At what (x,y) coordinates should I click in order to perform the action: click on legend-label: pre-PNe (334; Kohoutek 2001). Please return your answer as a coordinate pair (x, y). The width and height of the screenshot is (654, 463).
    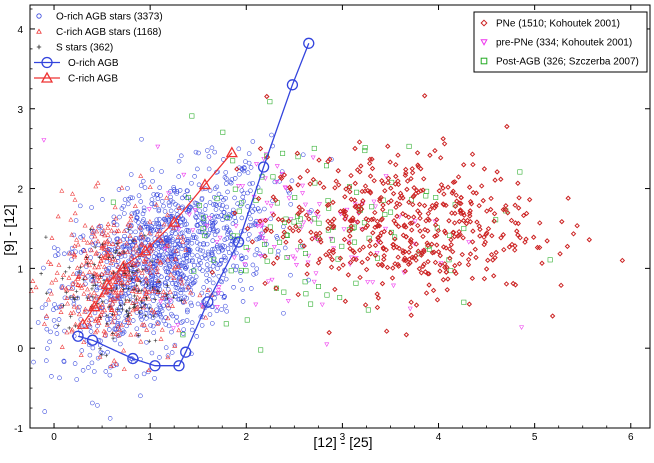
    Looking at the image, I should click on (564, 43).